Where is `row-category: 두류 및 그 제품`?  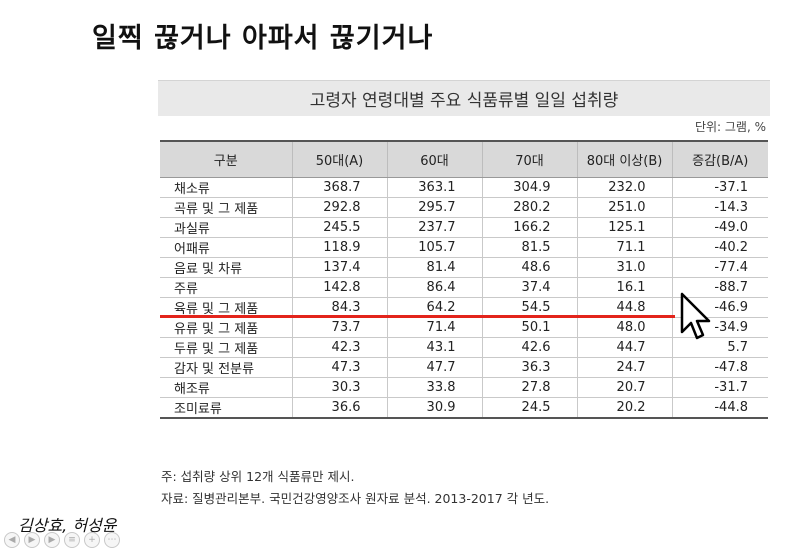
row-category: 두류 및 그 제품 is located at coordinates (226, 347).